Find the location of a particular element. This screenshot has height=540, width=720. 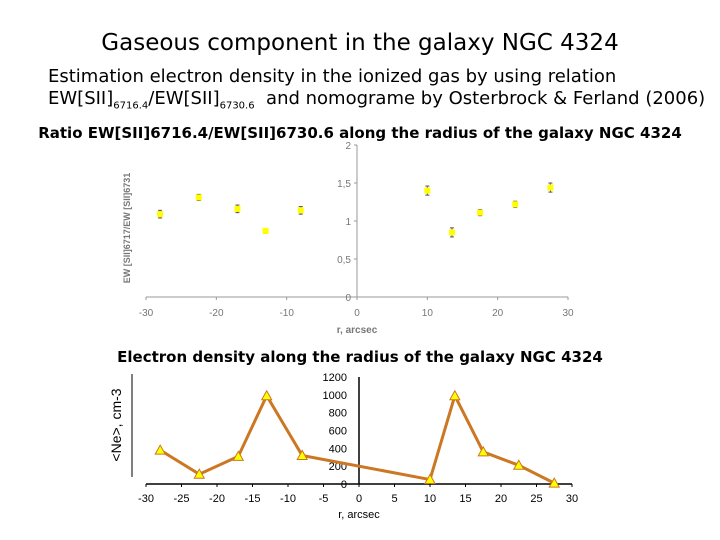

chart2-y-tick-label: 0 is located at coordinates (344, 485).